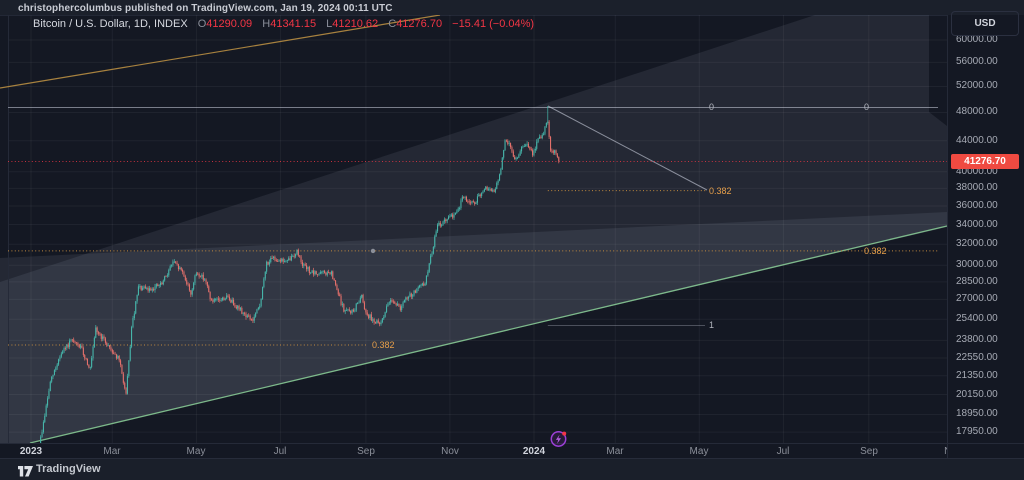 The height and width of the screenshot is (480, 1024). Describe the element at coordinates (977, 243) in the screenshot. I see `price-axis-label: 32000.00` at that location.